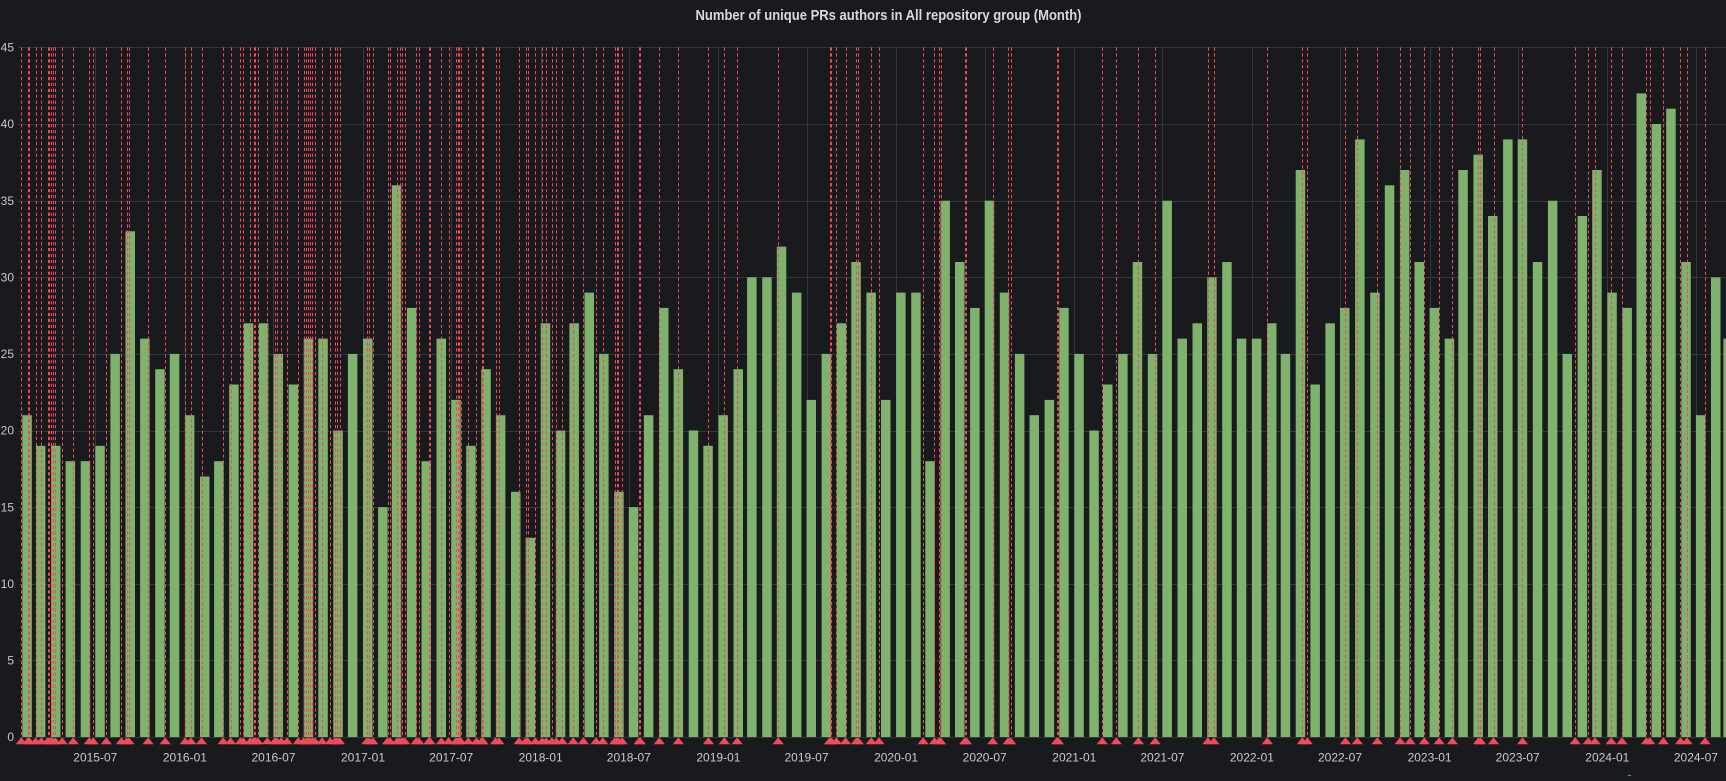  I want to click on svg-text: 45, so click(8, 48).